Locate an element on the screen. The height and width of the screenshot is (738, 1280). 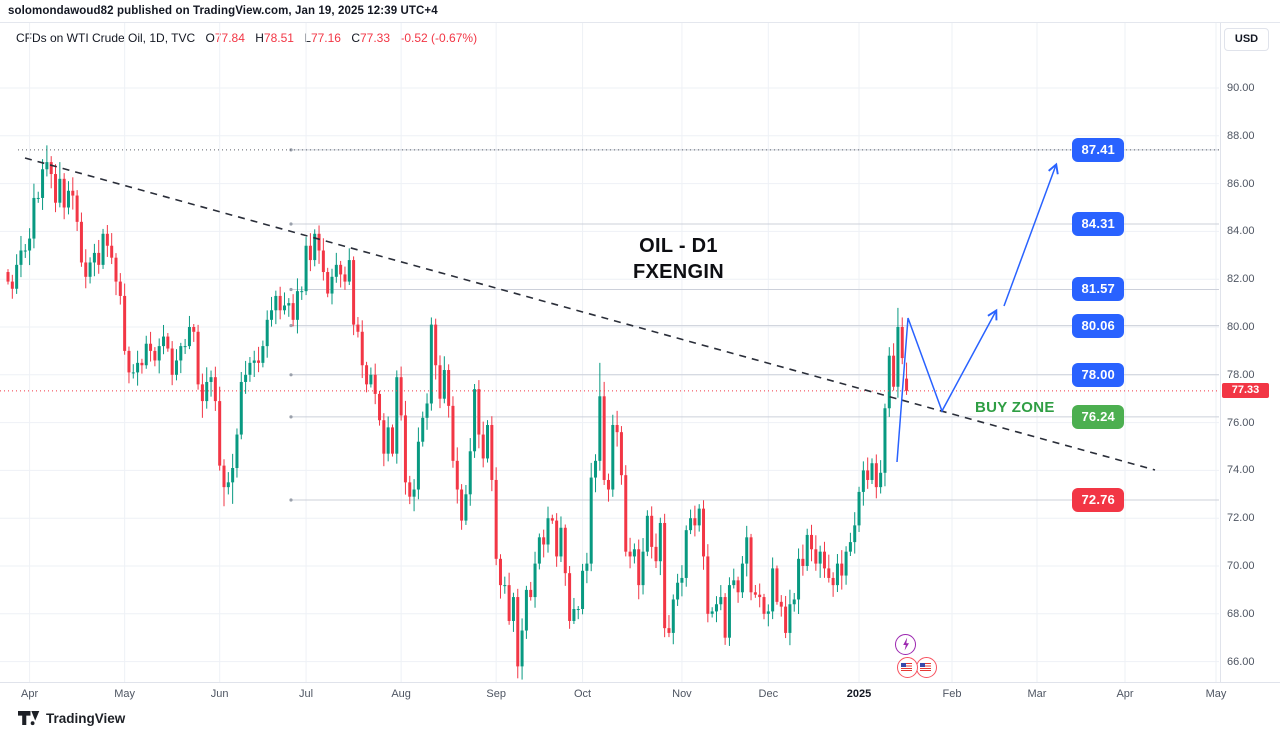
symbol-title: CFDs on WTI Crude Oil, 1D, TVC is located at coordinates (106, 38).